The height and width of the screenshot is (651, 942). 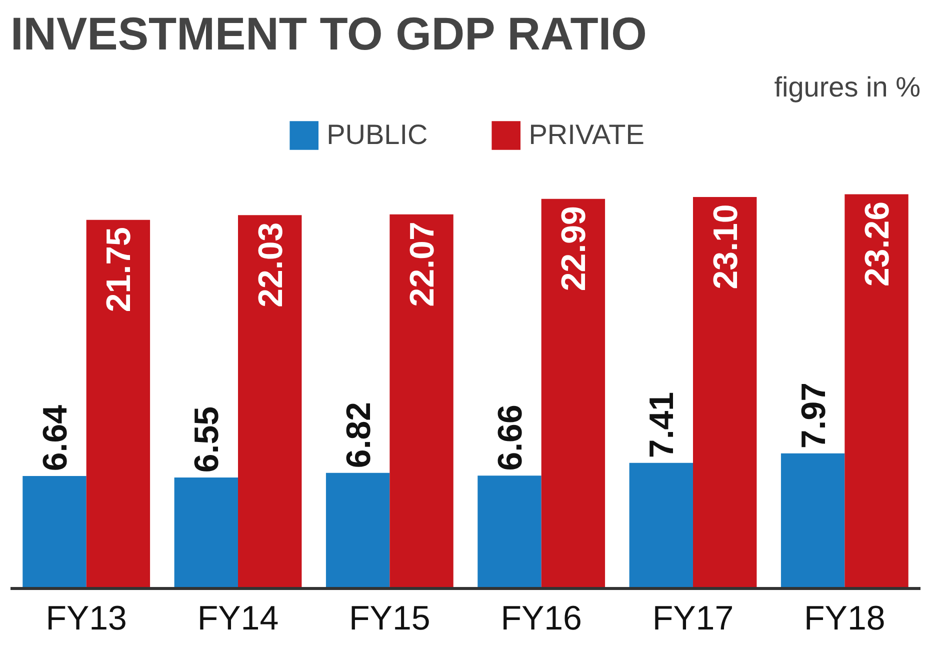 I want to click on data-label: 21.75, so click(x=119, y=269).